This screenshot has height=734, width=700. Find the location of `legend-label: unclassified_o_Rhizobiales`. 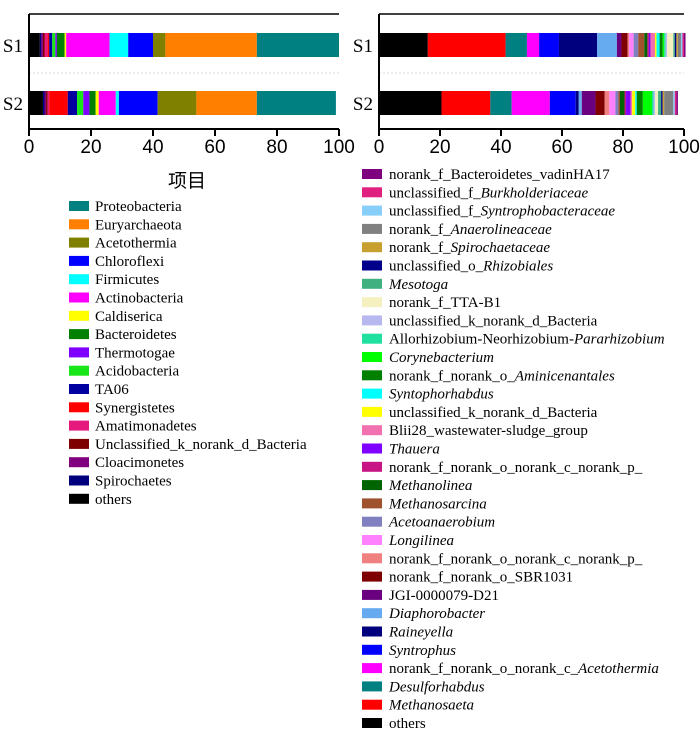

legend-label: unclassified_o_Rhizobiales is located at coordinates (471, 267).